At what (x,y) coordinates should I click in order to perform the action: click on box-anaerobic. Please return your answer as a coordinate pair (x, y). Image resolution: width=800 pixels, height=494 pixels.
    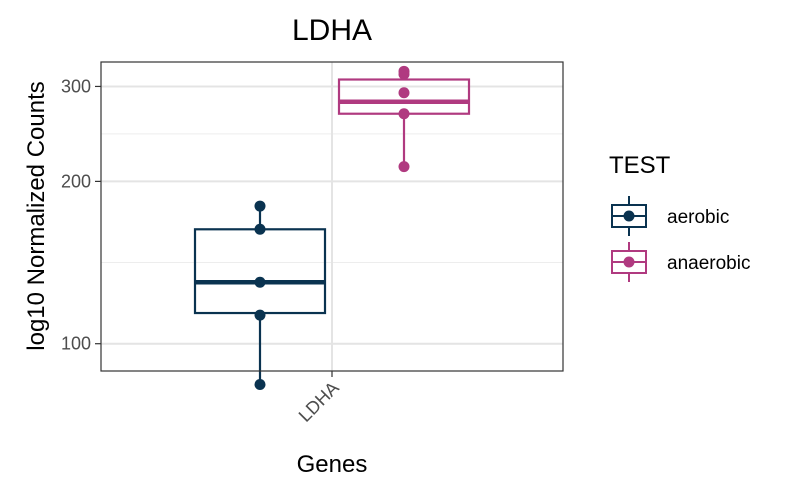
    Looking at the image, I should click on (404, 119).